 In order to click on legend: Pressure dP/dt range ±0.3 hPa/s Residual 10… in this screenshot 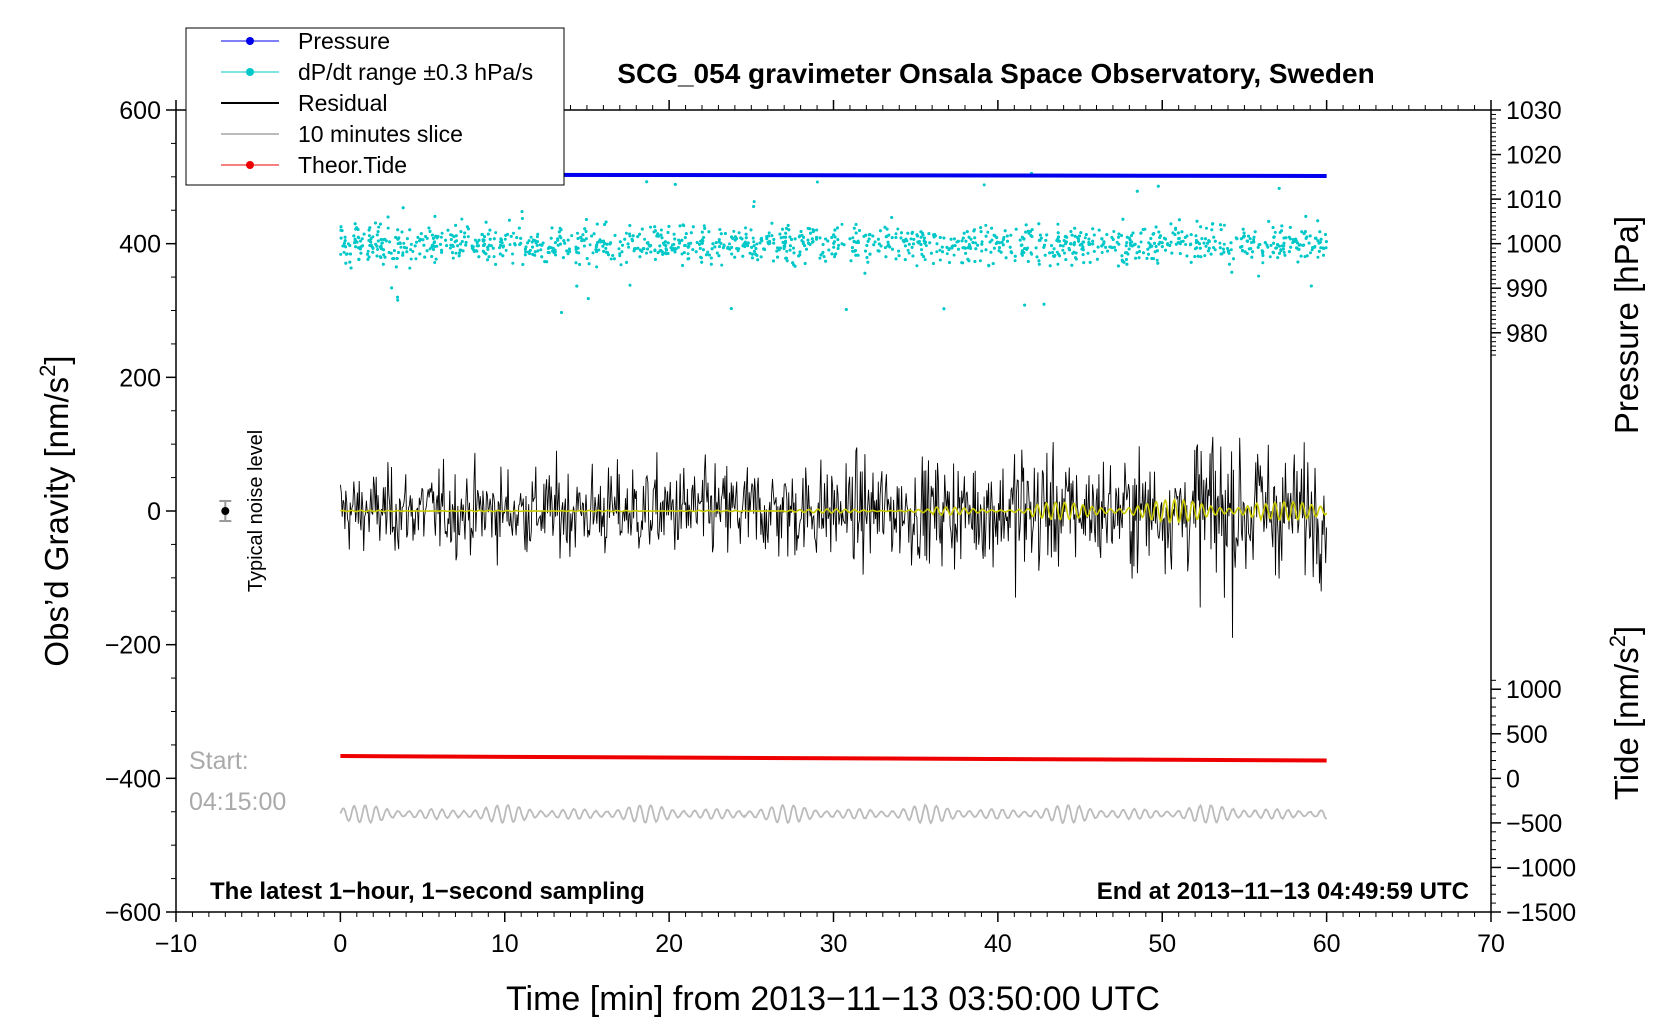, I will do `click(375, 106)`.